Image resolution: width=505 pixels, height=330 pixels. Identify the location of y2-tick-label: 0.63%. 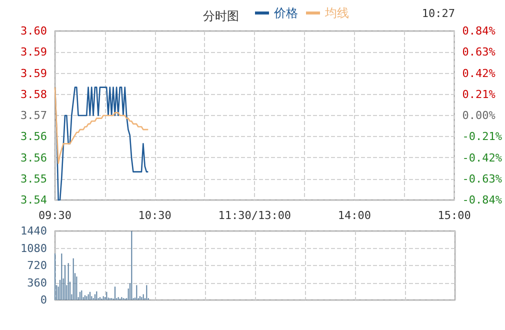
(479, 52).